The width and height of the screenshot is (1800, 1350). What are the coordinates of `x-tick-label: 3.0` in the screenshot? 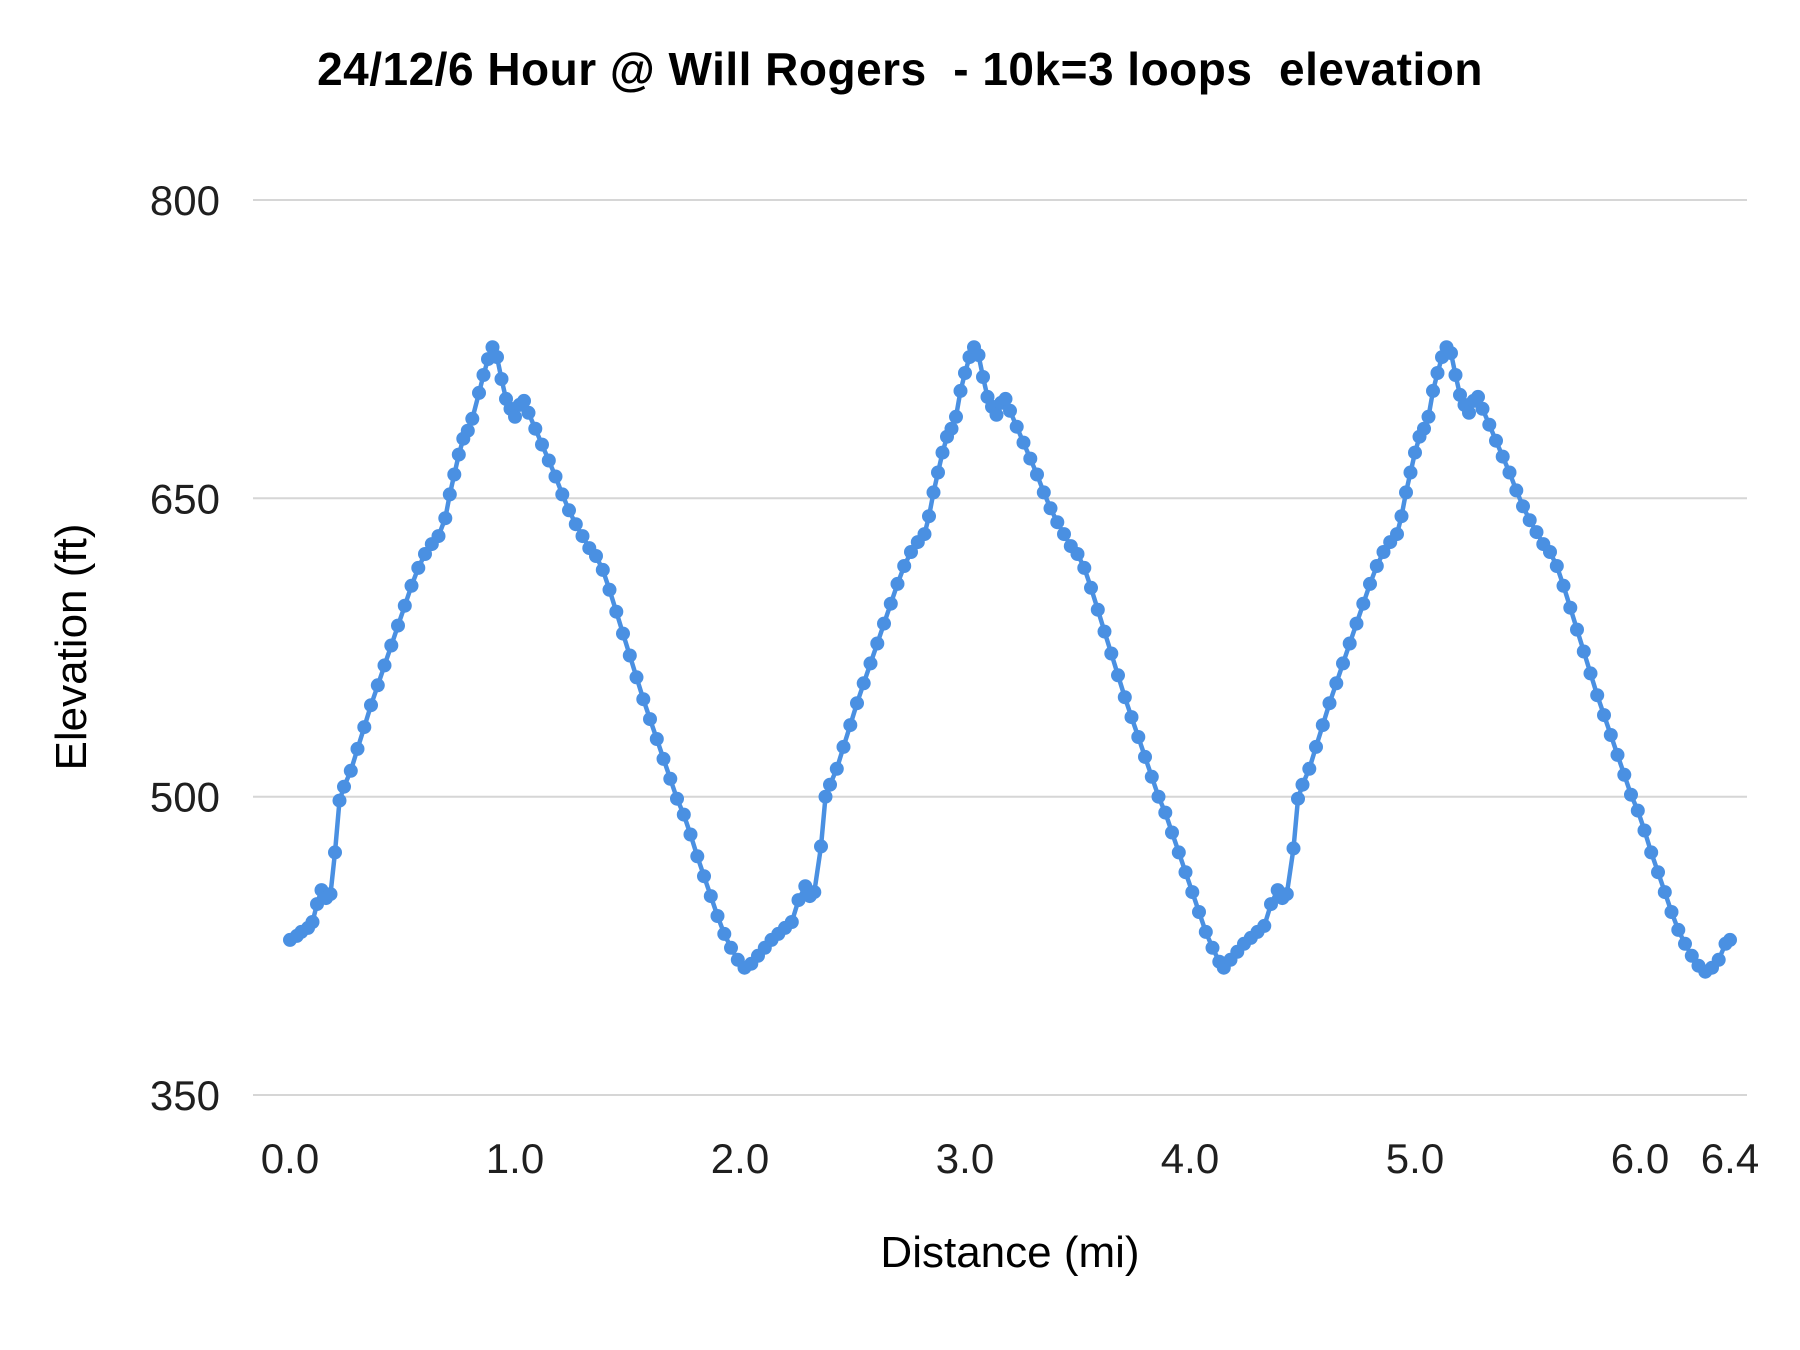 It's located at (965, 1158).